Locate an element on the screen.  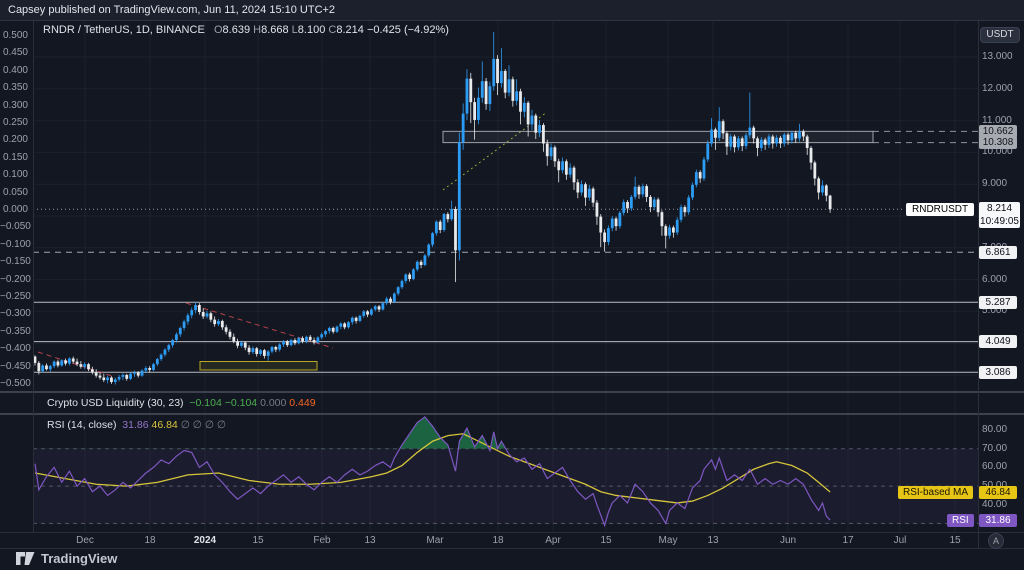
ohlc-value: 8.100 is located at coordinates (313, 30).